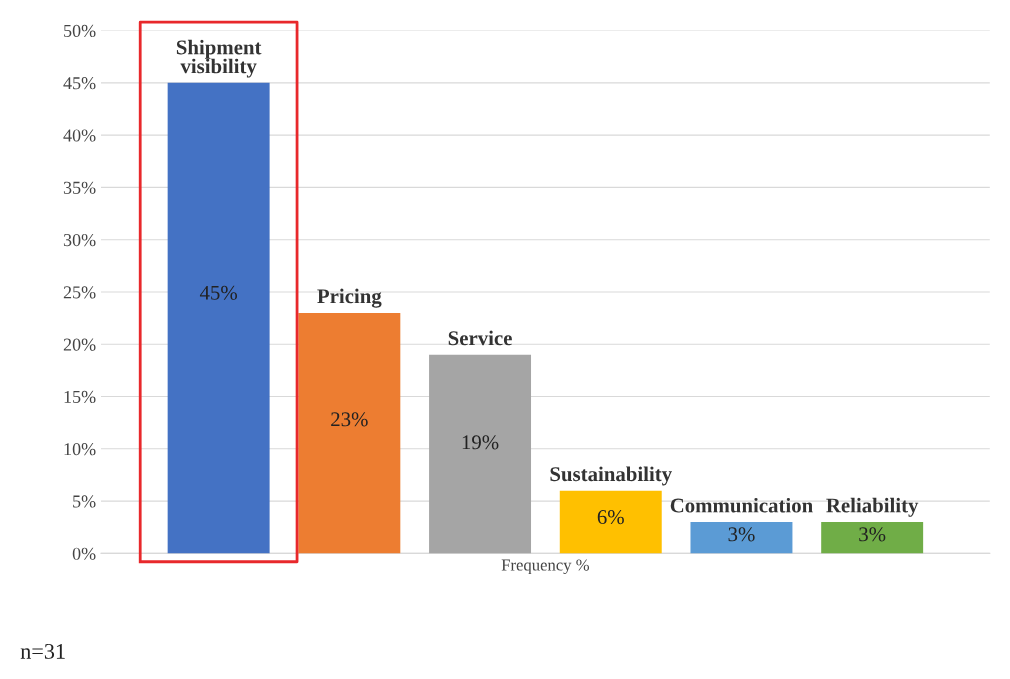  I want to click on y-tick-label: 20%, so click(79, 344).